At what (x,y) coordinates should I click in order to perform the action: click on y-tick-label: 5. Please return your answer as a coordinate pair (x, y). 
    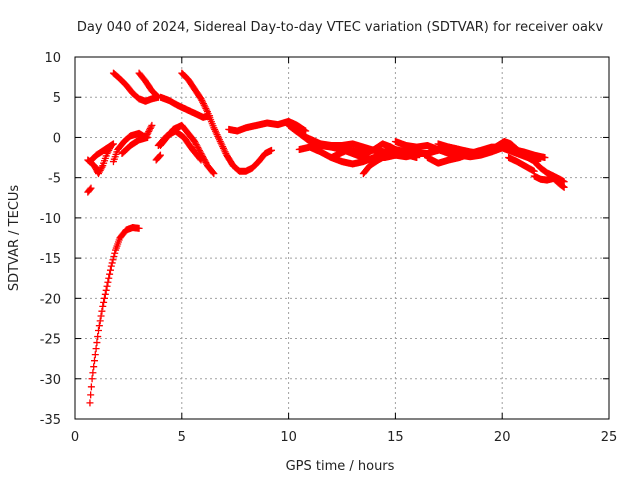
    Looking at the image, I should click on (57, 98).